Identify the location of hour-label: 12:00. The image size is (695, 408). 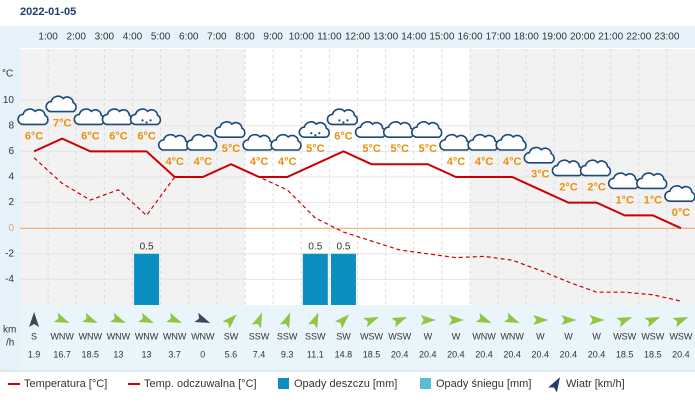
(357, 37).